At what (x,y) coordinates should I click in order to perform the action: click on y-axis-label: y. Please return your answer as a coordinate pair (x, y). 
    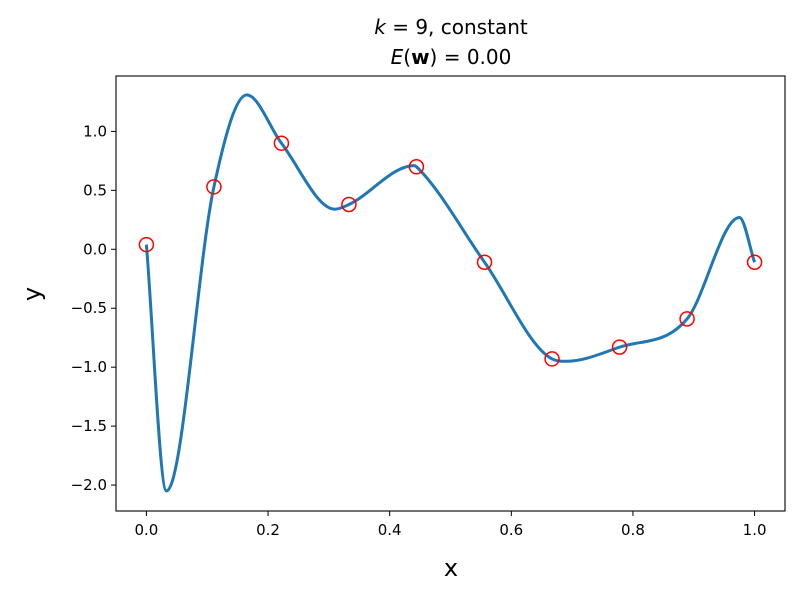
    Looking at the image, I should click on (32, 294).